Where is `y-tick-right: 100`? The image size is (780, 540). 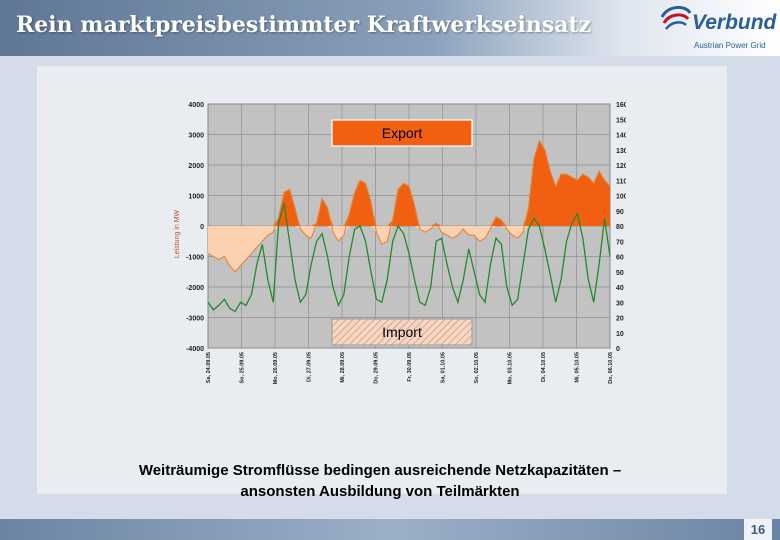 y-tick-right: 100 is located at coordinates (621, 197).